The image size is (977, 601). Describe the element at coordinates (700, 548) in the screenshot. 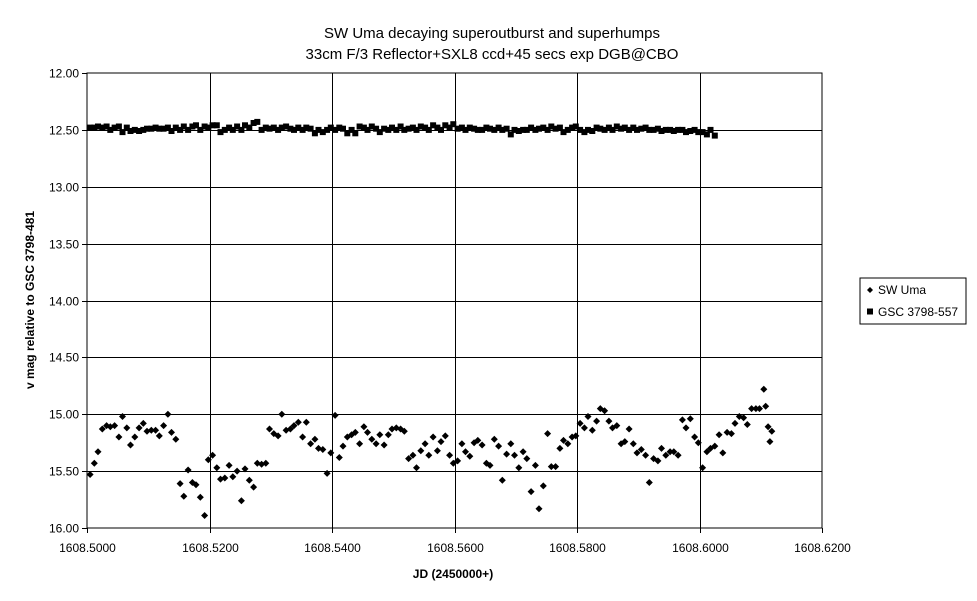

I see `x-tick-label: 1608.6000` at that location.